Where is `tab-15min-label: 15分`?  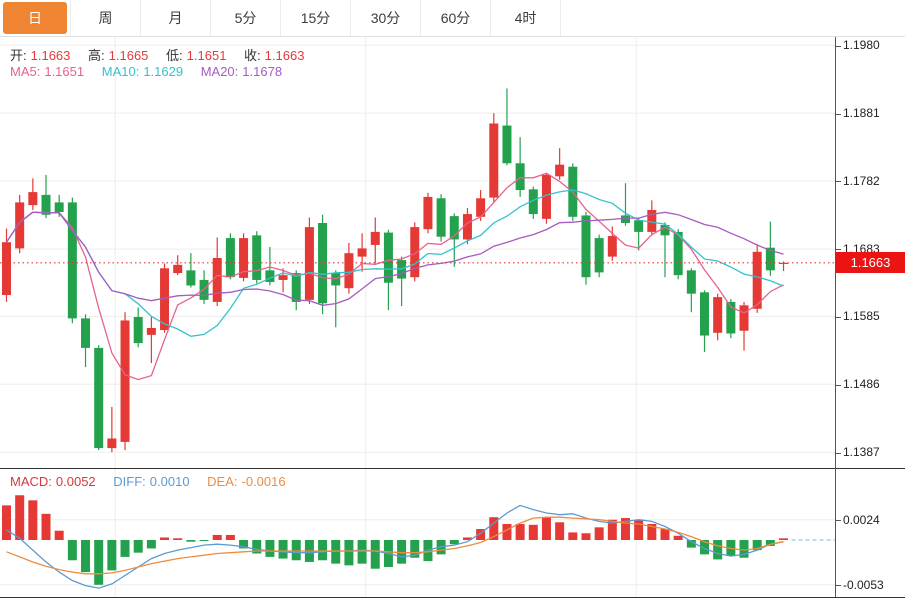
tab-15min-label: 15分 is located at coordinates (315, 18).